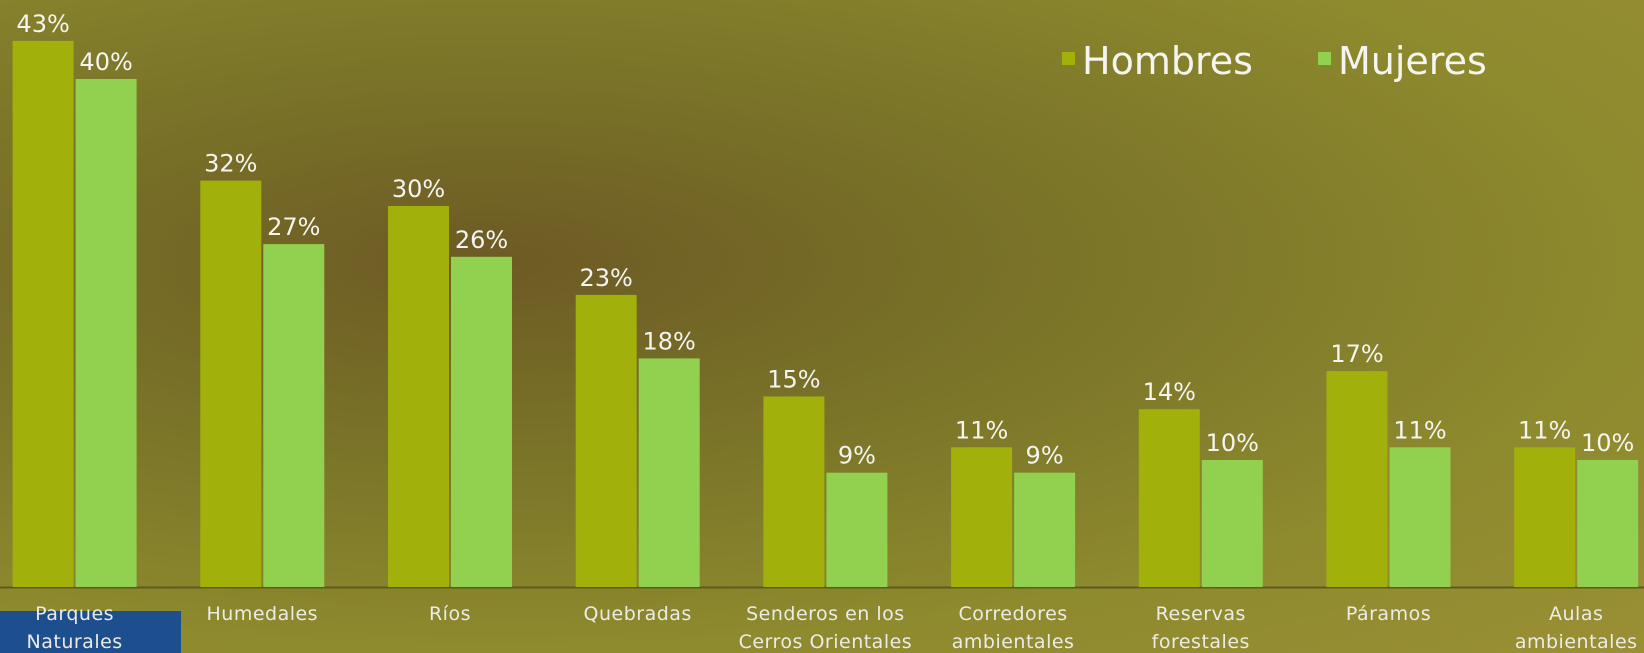  I want to click on x-tick-label: Humedales, so click(262, 614).